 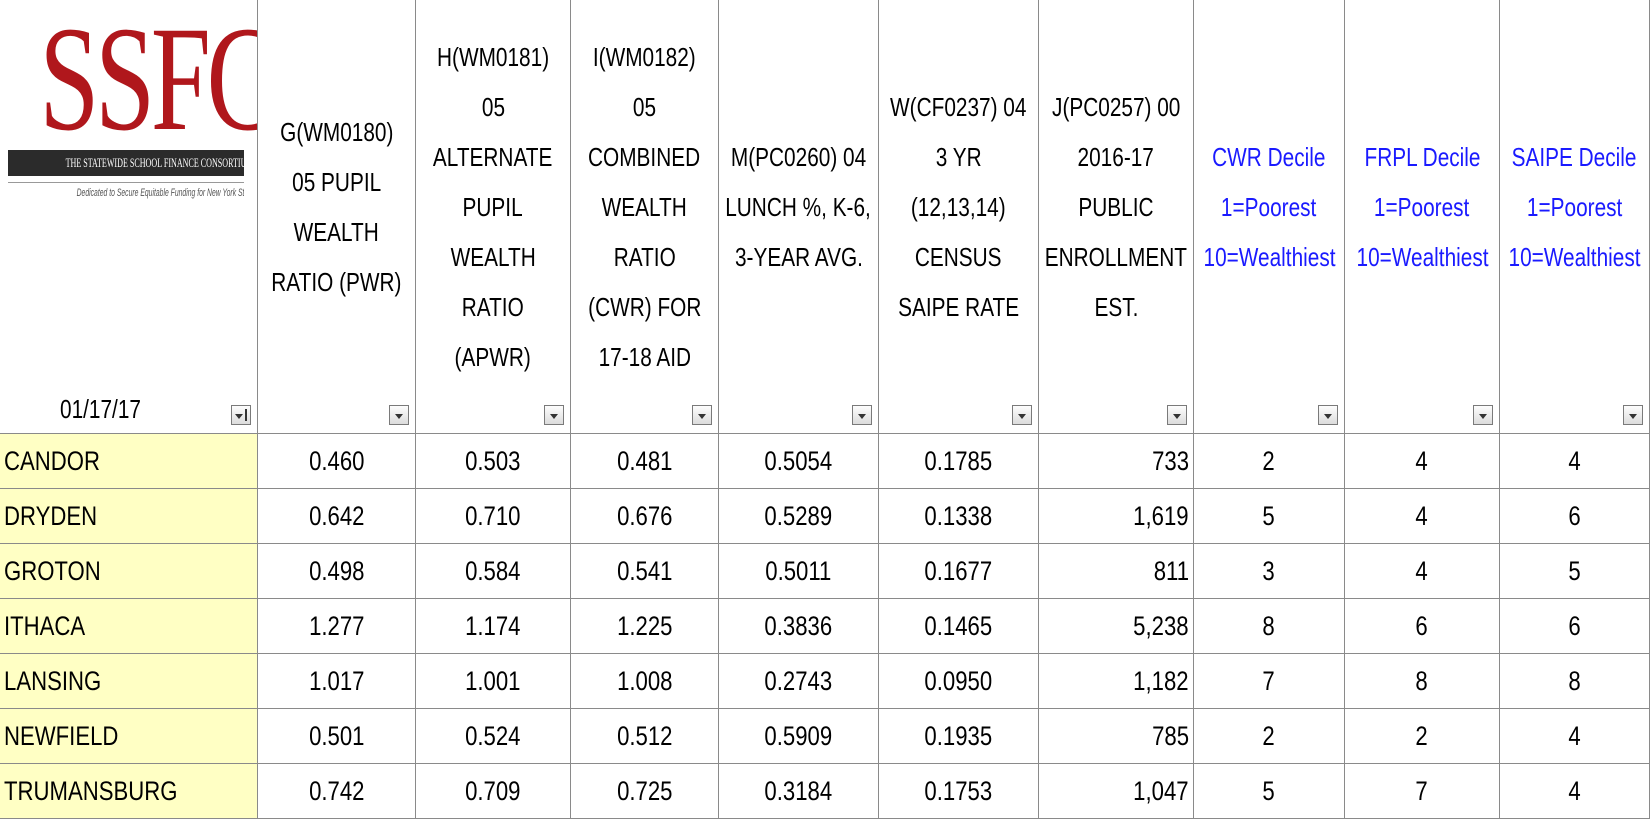 I want to click on data-cell: 0.5054, so click(x=799, y=461).